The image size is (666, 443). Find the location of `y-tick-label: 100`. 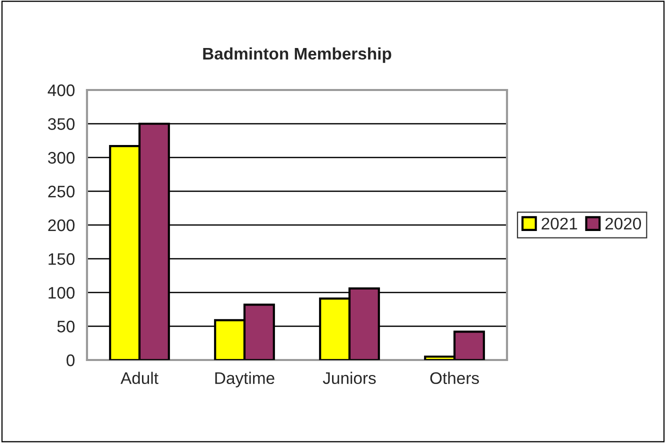

y-tick-label: 100 is located at coordinates (61, 292).